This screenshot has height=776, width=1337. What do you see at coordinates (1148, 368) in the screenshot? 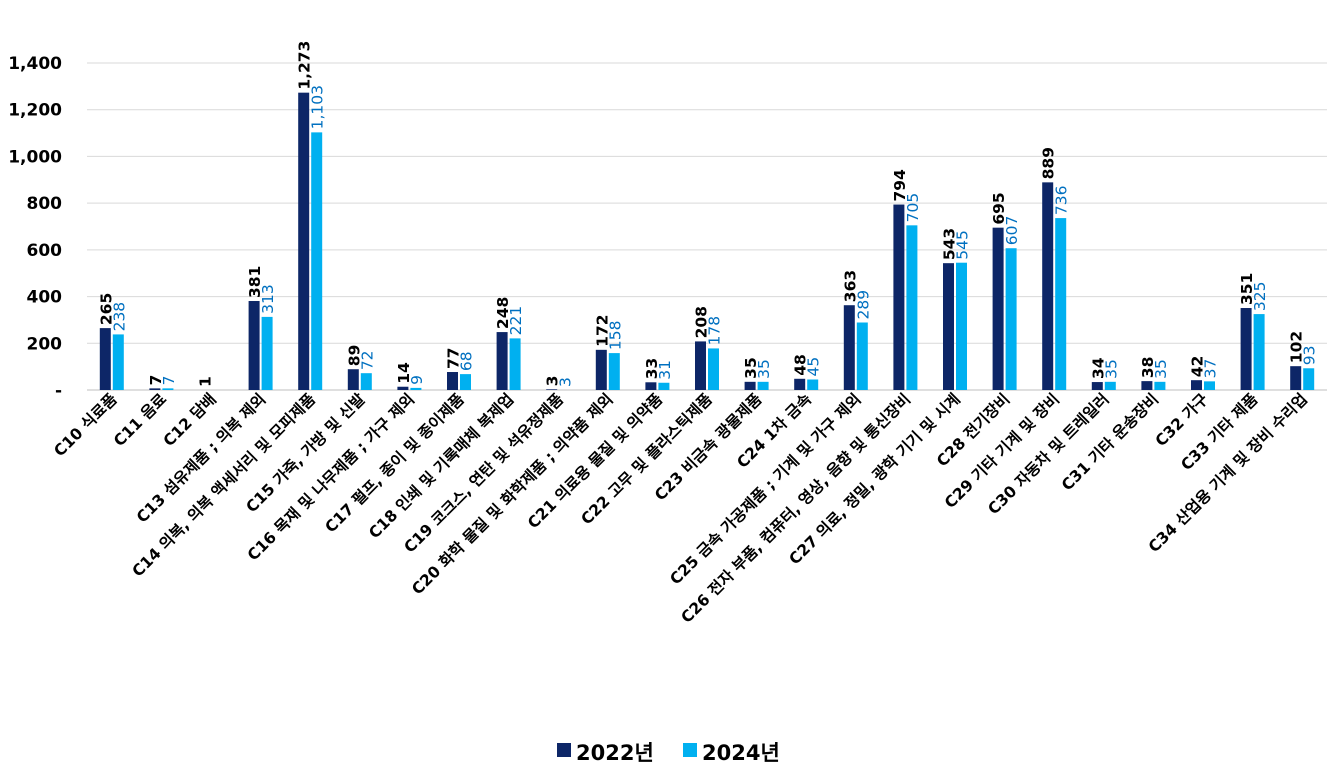
I see `data-label-2022-21: 38` at bounding box center [1148, 368].